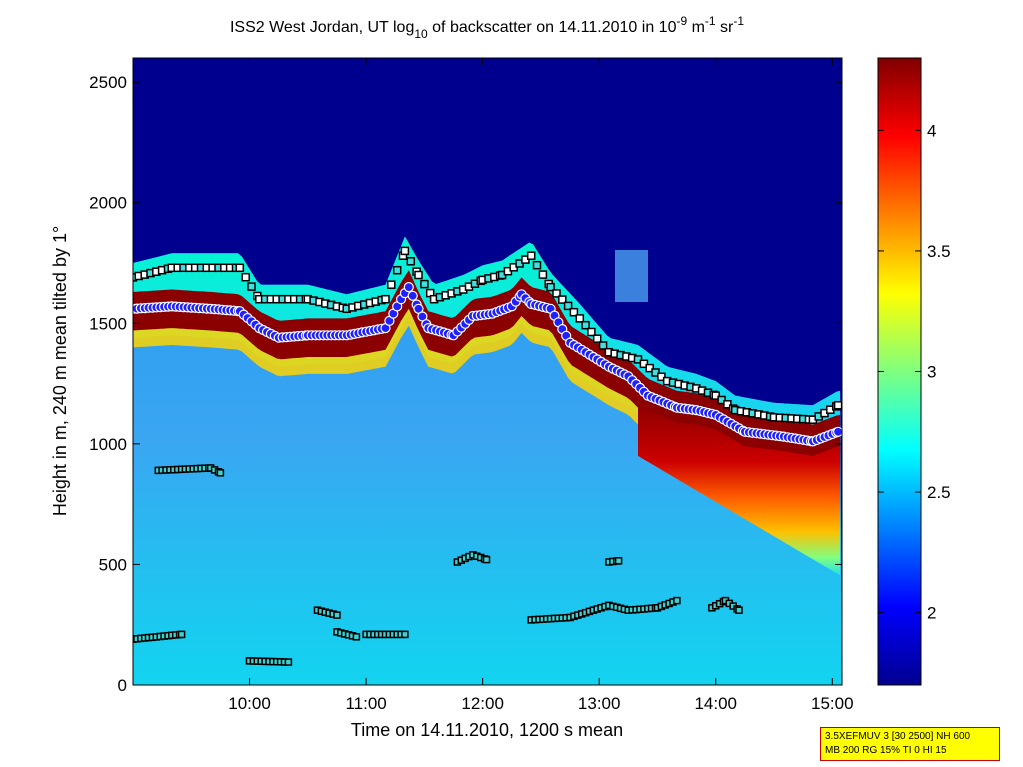  I want to click on x-tick-label: 12:00, so click(482, 703).